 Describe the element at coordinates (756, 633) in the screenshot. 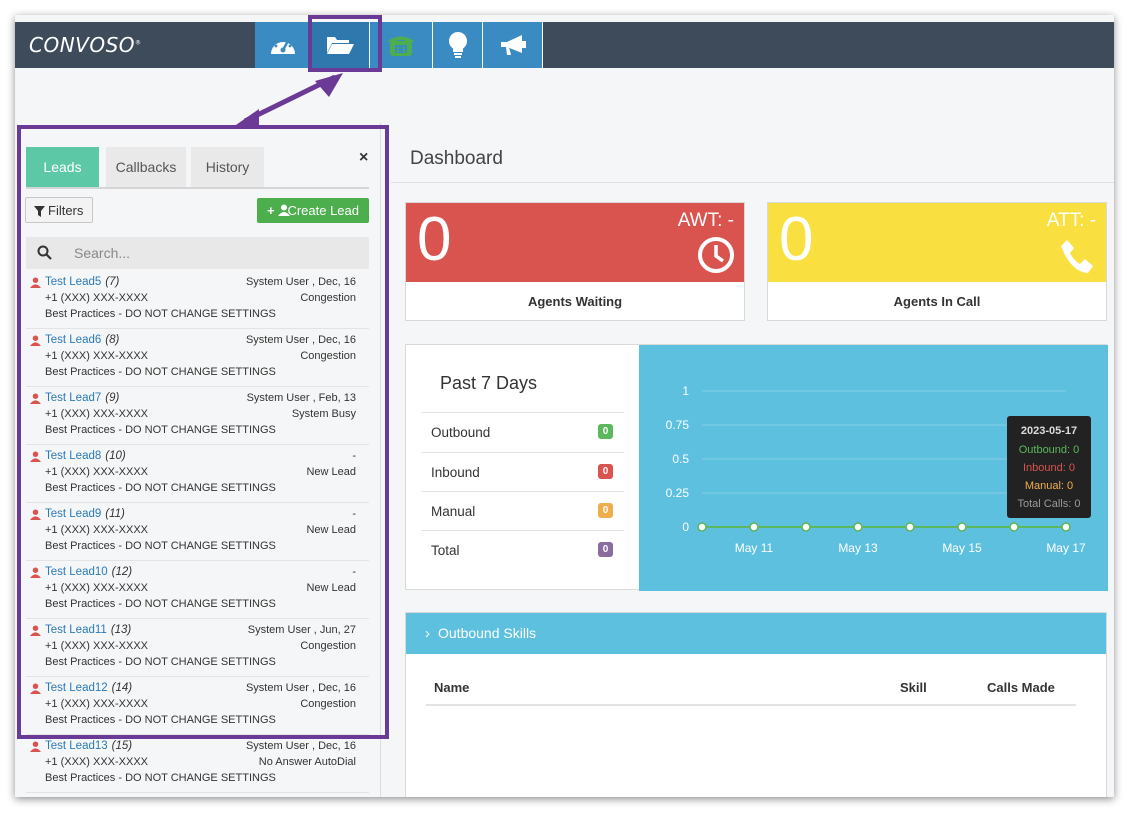

I see `outbound-skills-header: › Outbound Skills` at that location.